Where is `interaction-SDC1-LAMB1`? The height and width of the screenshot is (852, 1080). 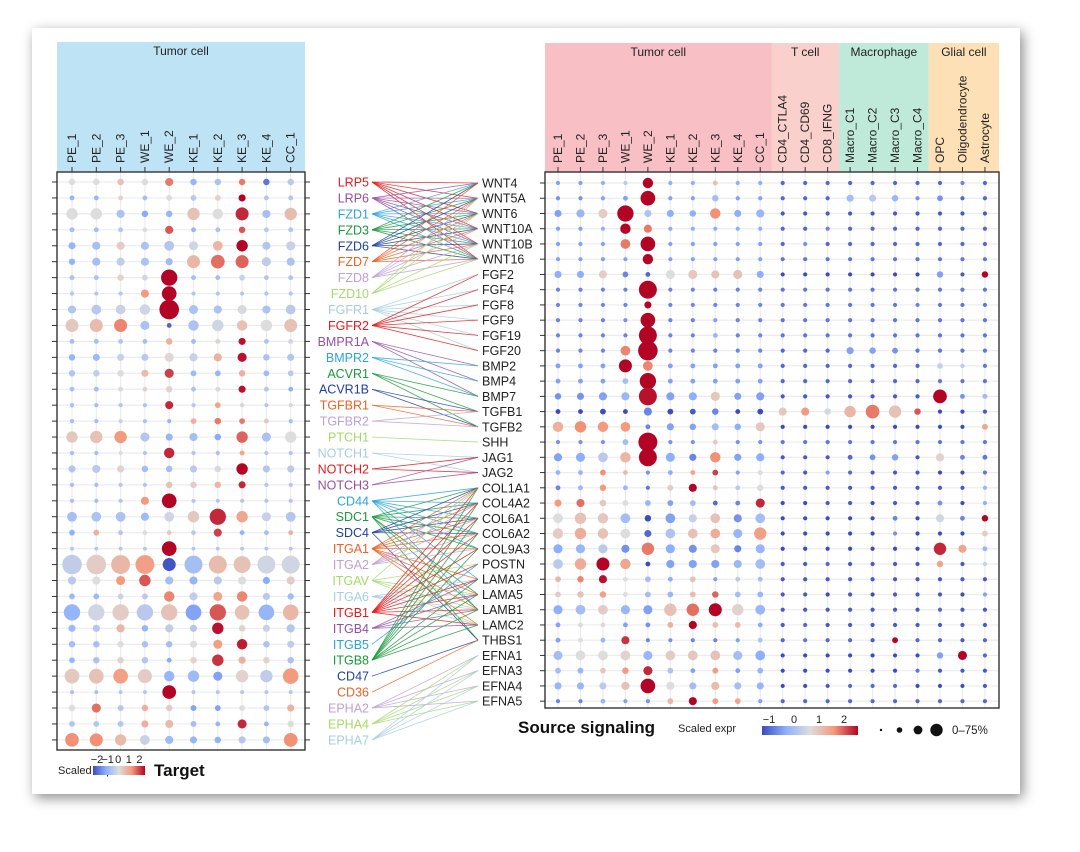 interaction-SDC1-LAMB1 is located at coordinates (425, 563).